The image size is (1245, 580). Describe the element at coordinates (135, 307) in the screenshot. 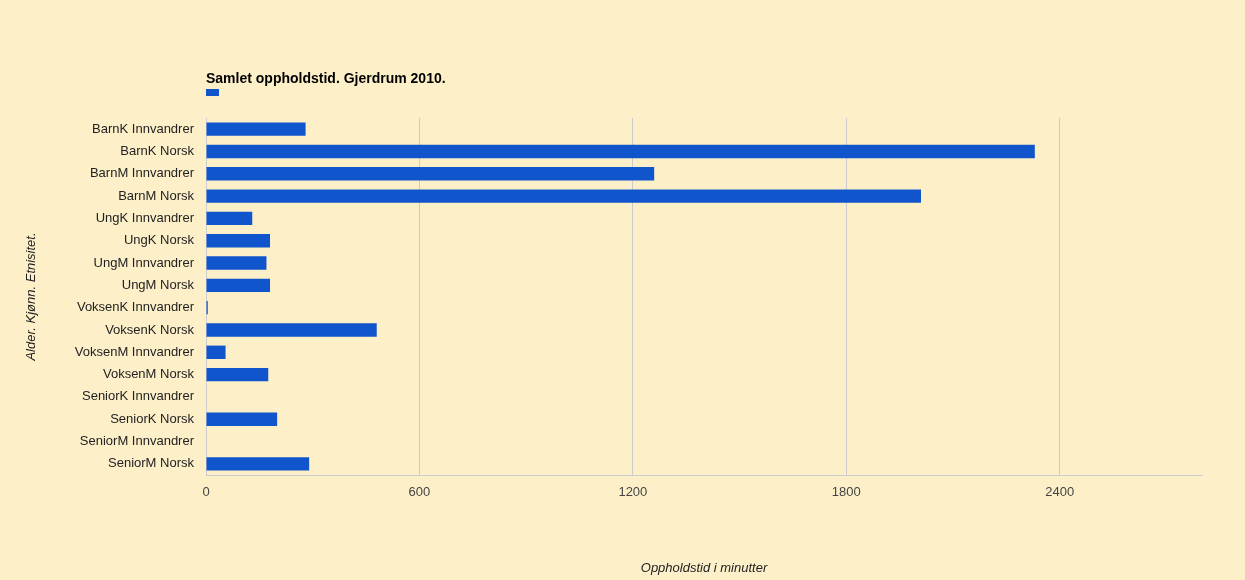

I see `y-tick-label: VoksenK Innvandrer` at that location.